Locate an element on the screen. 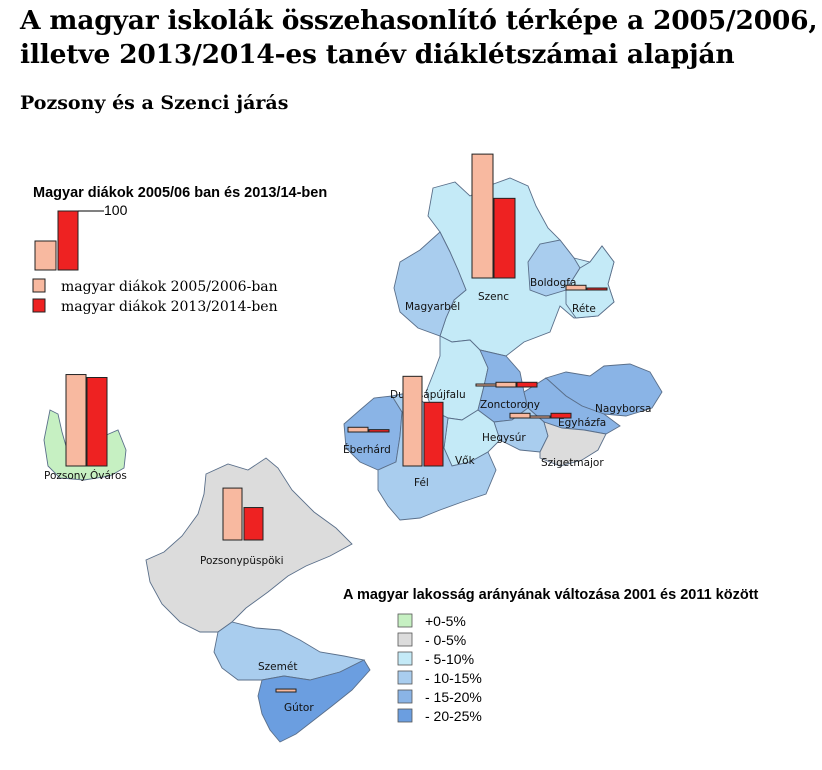 Image resolution: width=822 pixels, height=770 pixels. label-hegysur: Hegysúr is located at coordinates (504, 438).